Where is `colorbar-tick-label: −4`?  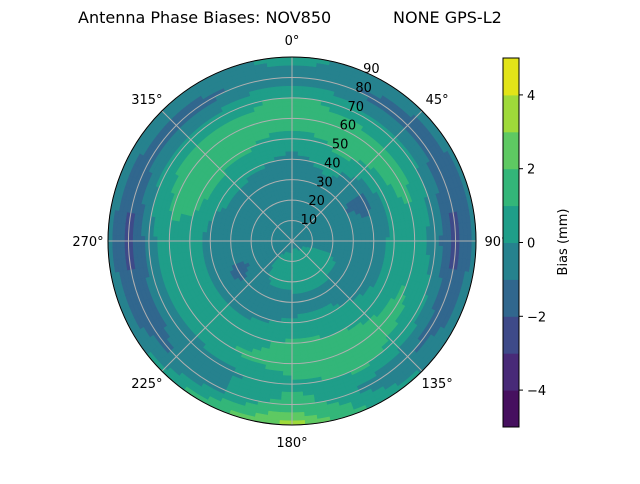
colorbar-tick-label: −4 is located at coordinates (536, 391).